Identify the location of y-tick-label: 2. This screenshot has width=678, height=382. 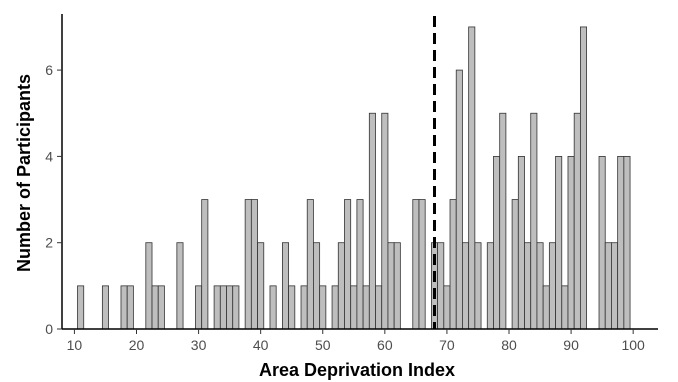
(49, 243).